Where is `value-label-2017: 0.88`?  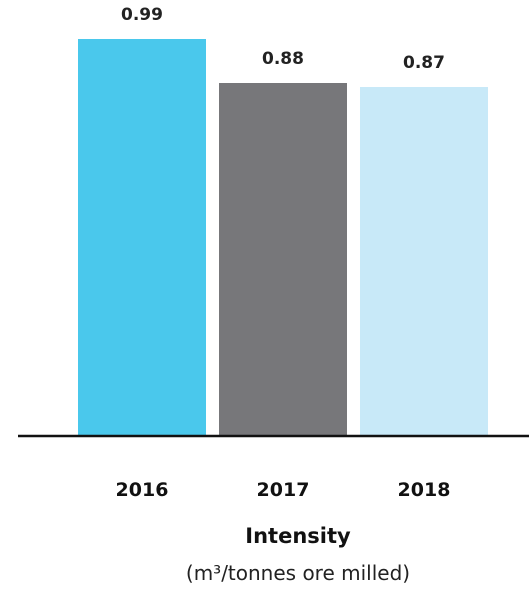 value-label-2017: 0.88 is located at coordinates (283, 59).